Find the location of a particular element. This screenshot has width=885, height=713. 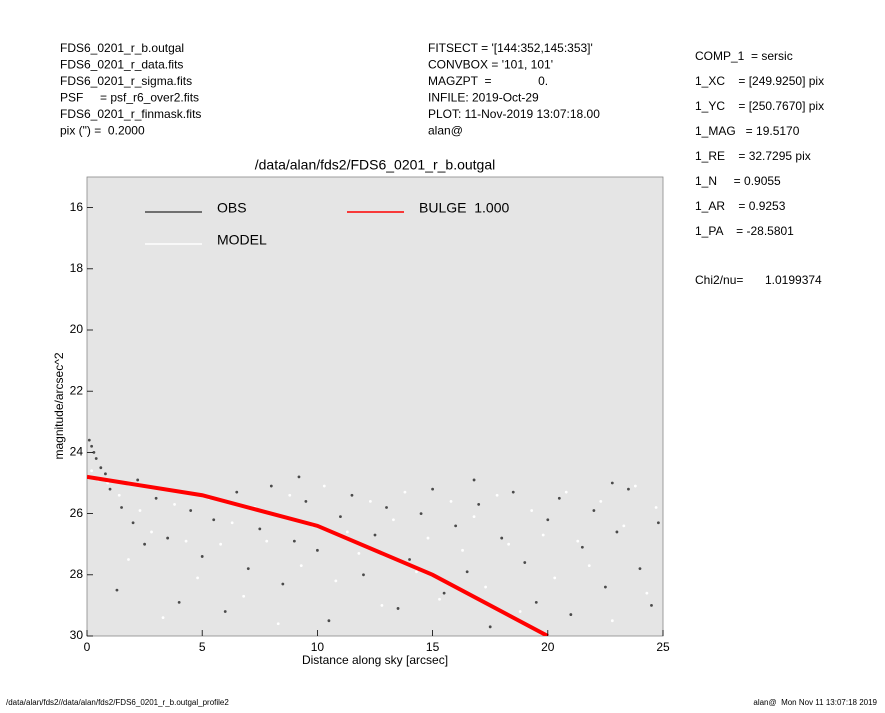

header-left-line: FDS6_0201_r_sigma.fits is located at coordinates (126, 81).